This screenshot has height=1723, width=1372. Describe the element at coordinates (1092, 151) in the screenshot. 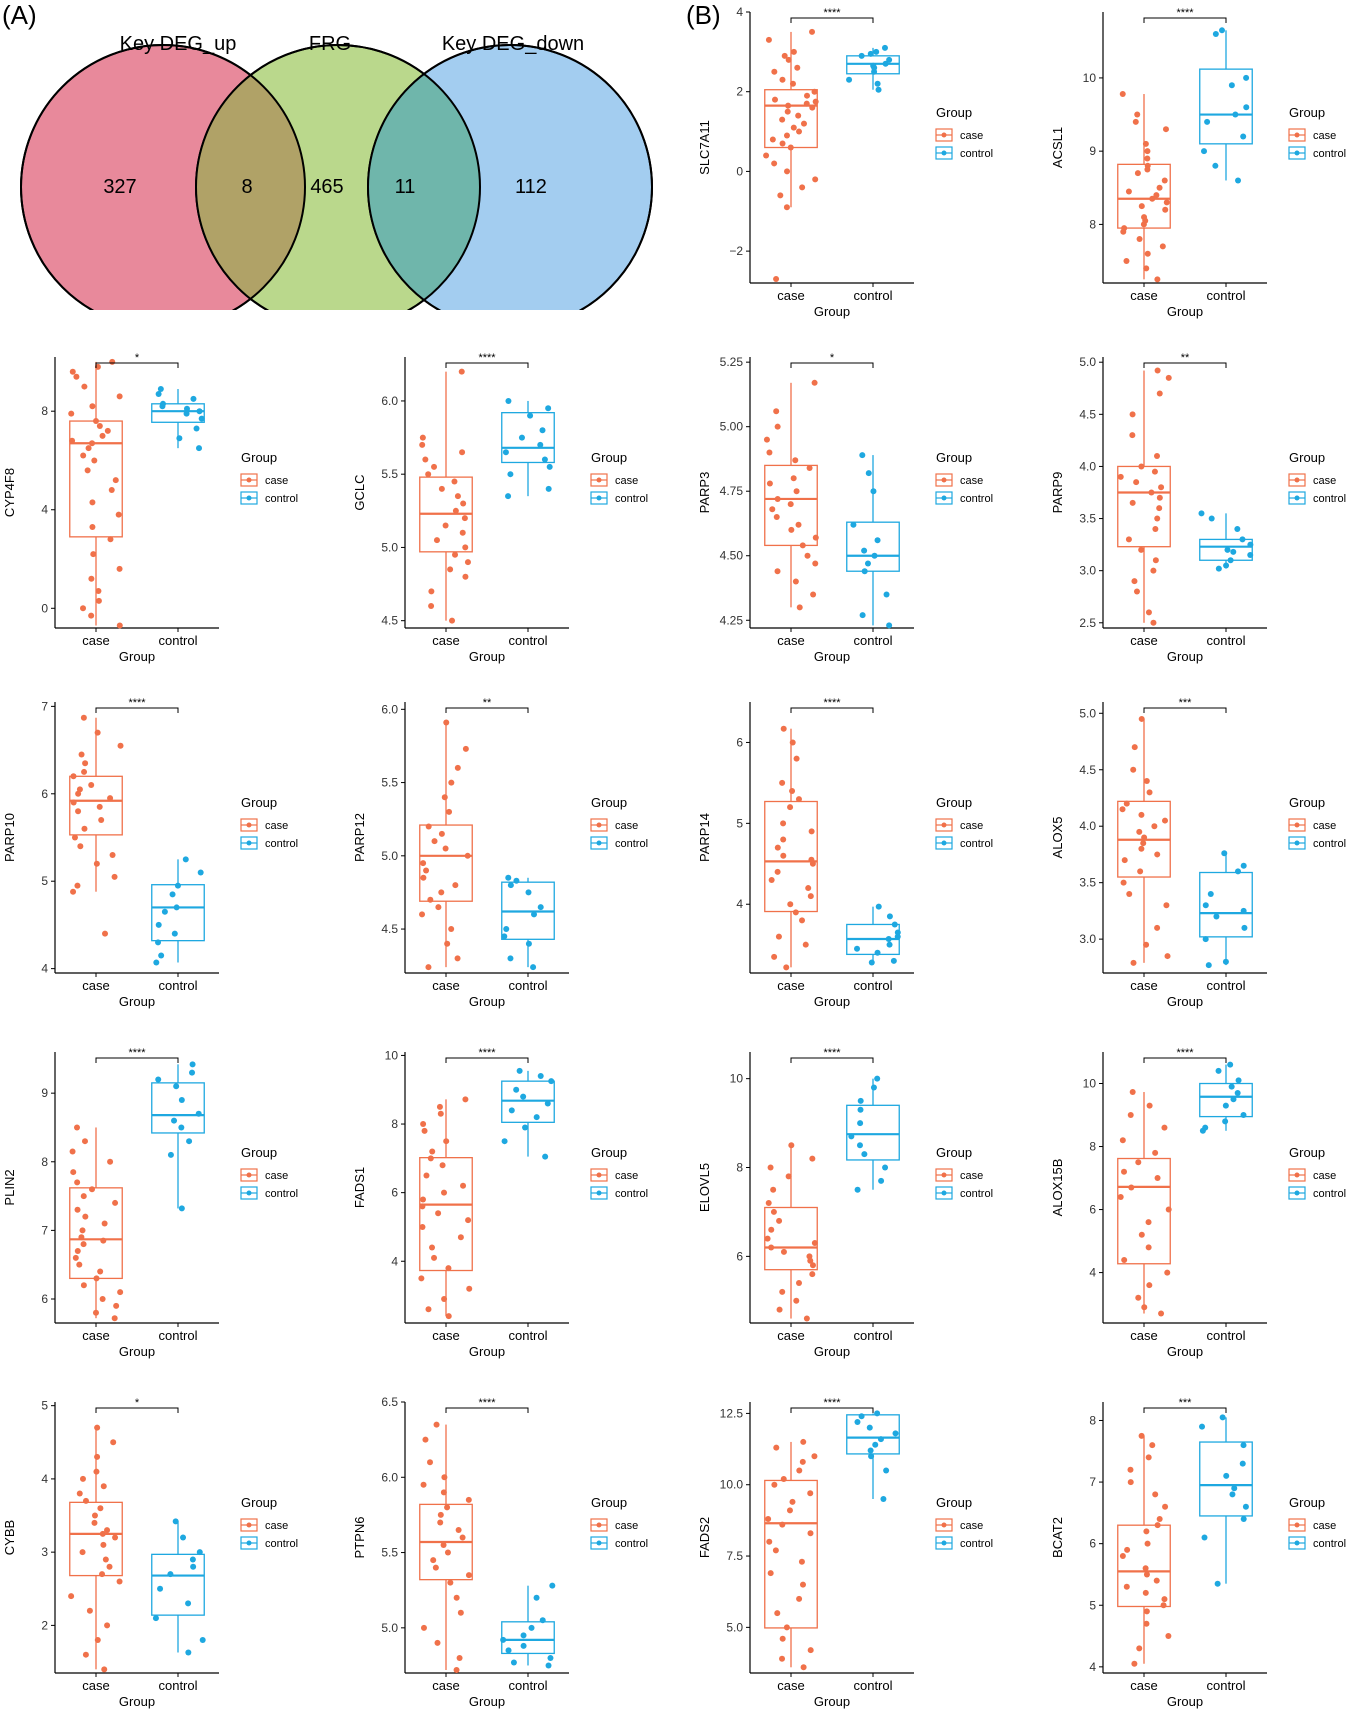

I see `y-tick-label: 9` at that location.